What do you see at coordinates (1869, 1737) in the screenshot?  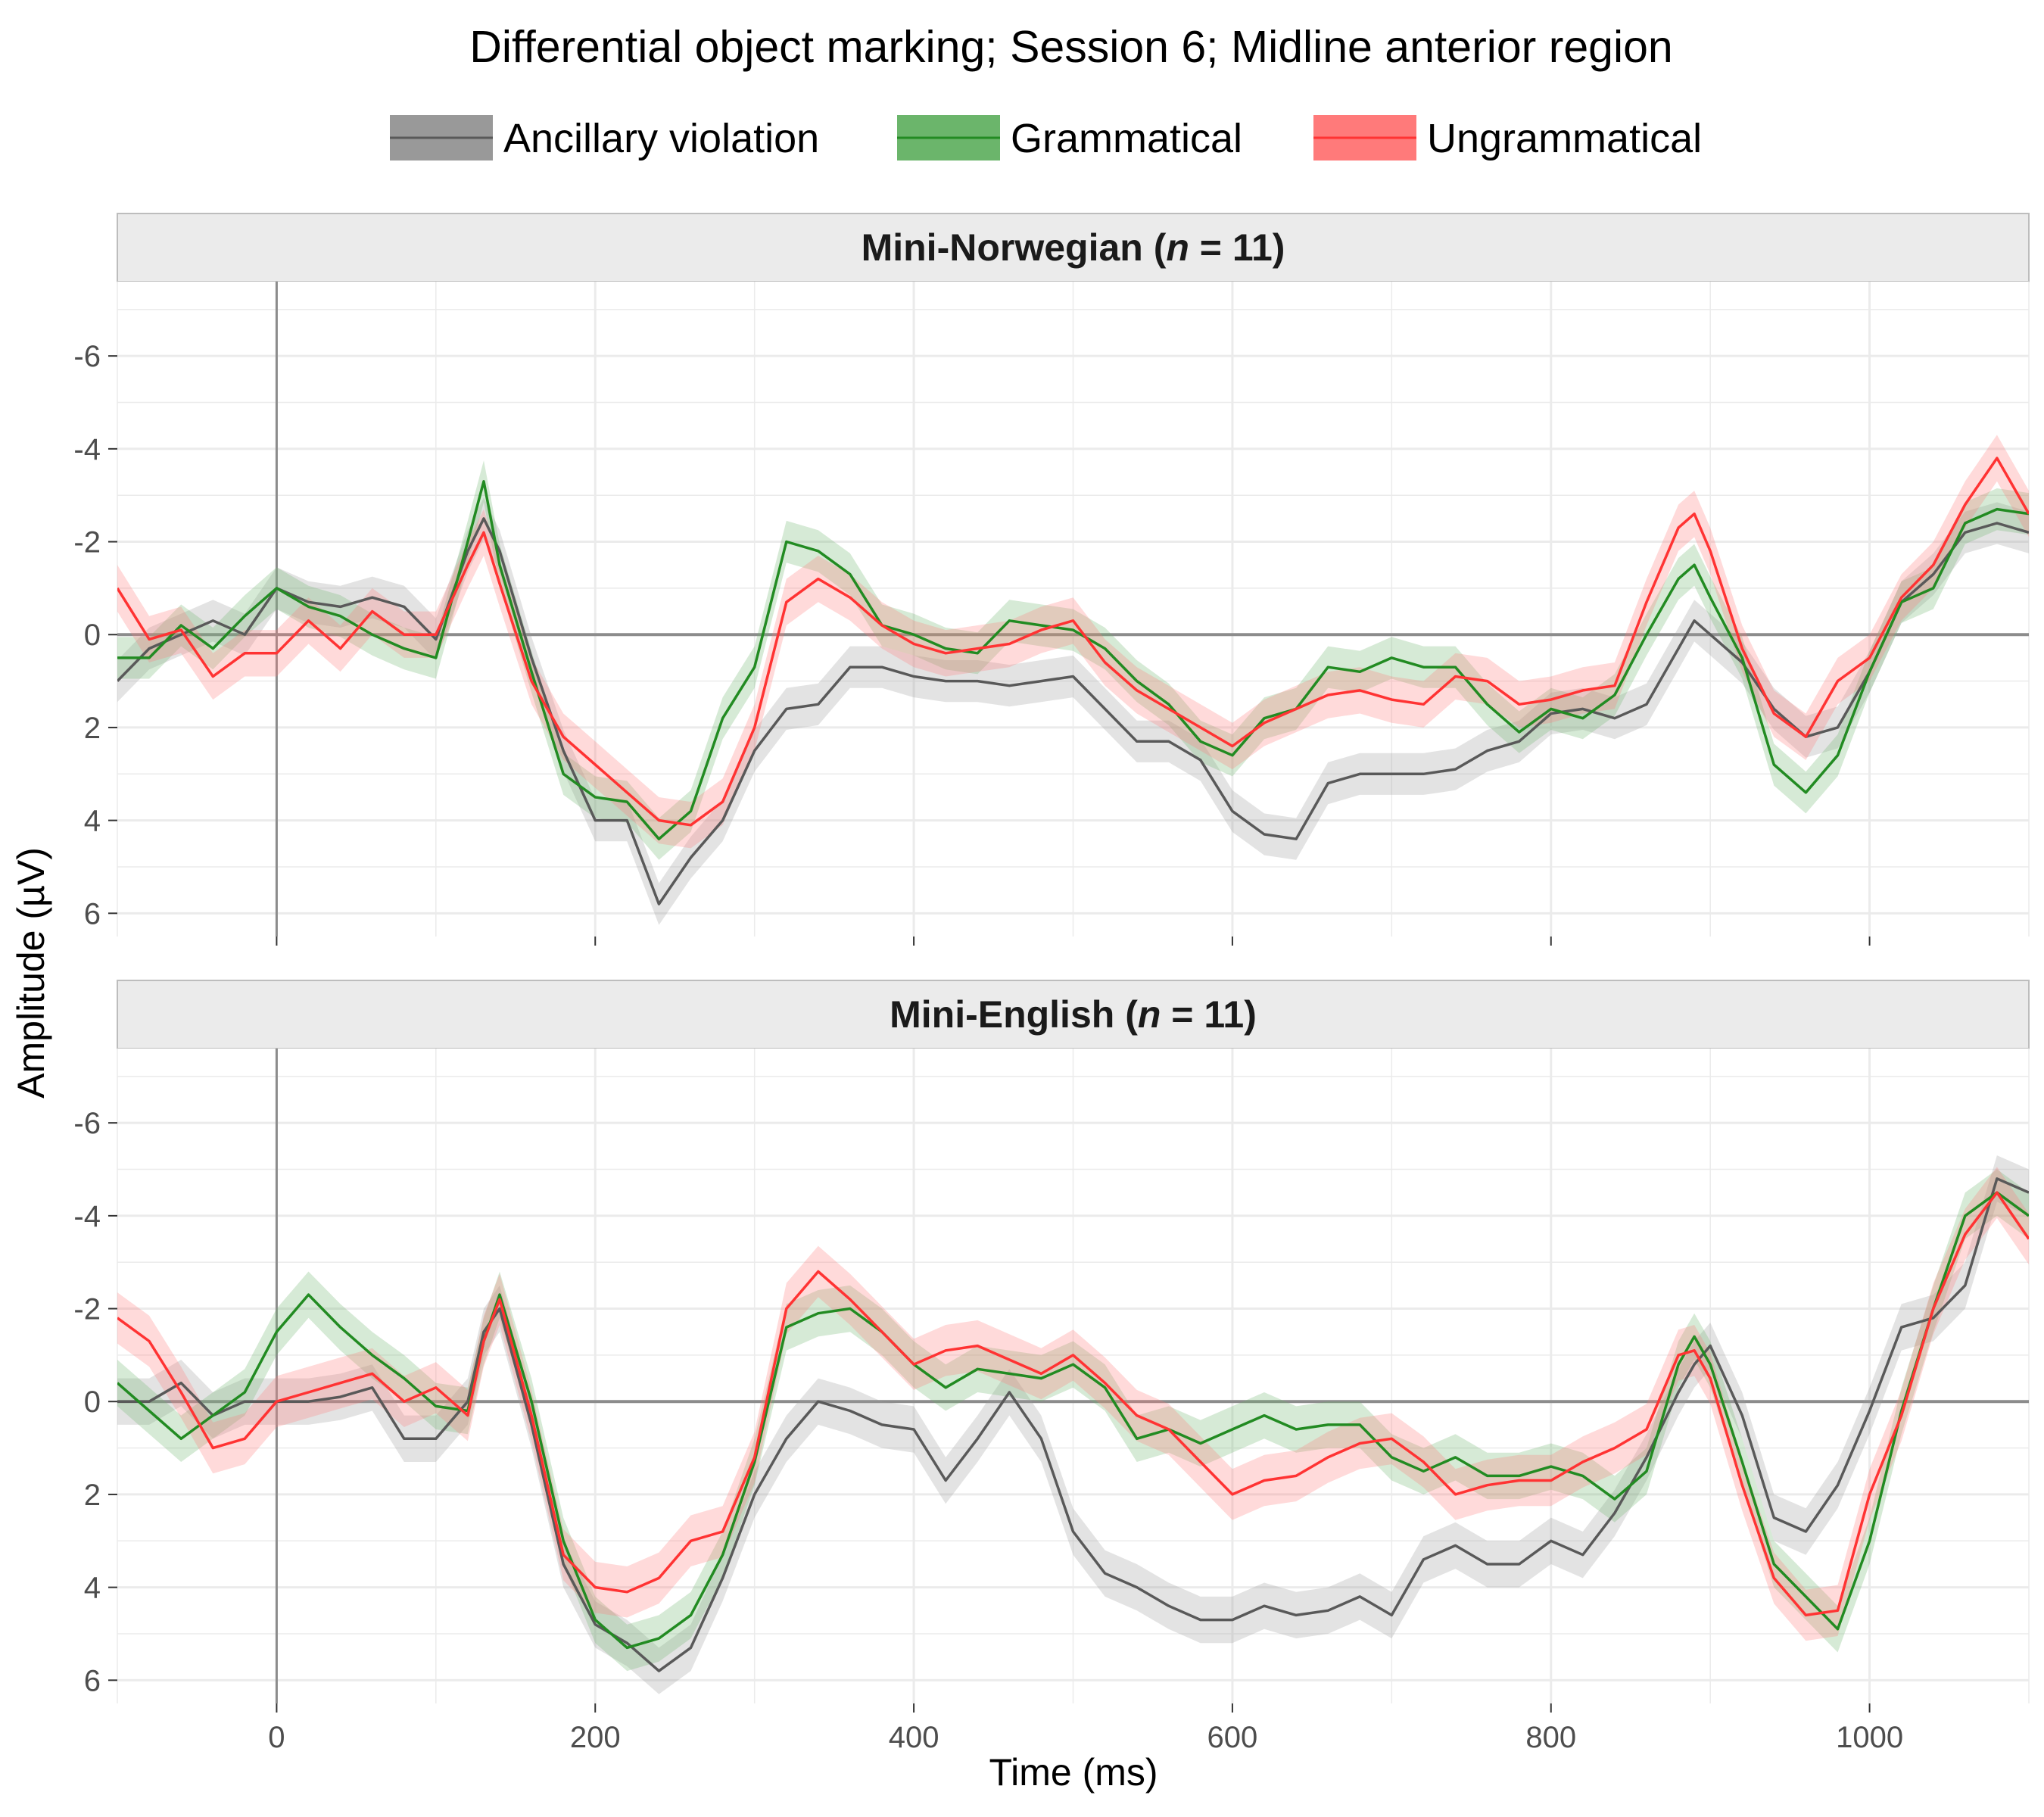 I see `x-tick-label: 1000` at bounding box center [1869, 1737].